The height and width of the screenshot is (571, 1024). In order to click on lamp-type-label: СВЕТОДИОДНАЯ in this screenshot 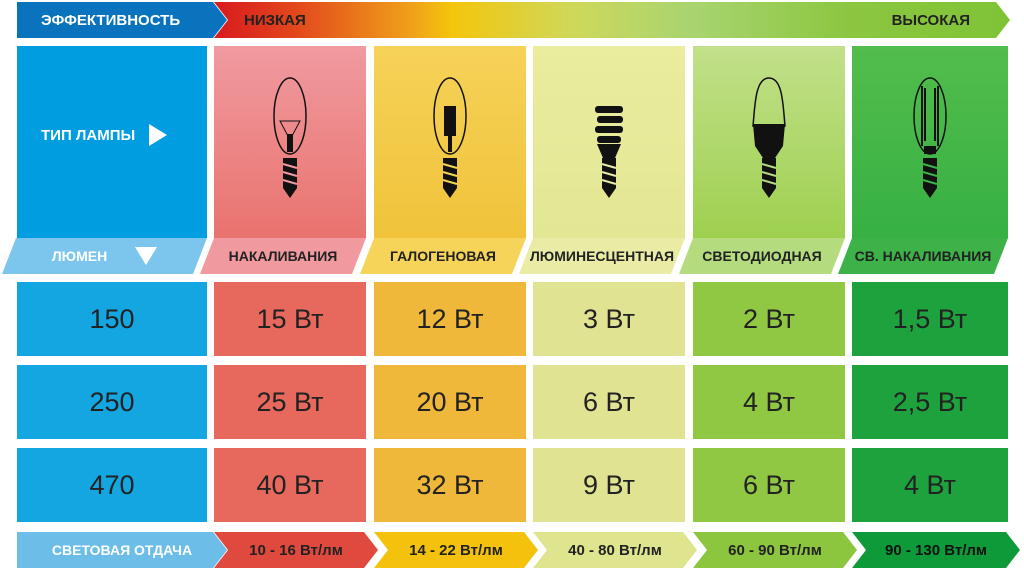, I will do `click(762, 256)`.